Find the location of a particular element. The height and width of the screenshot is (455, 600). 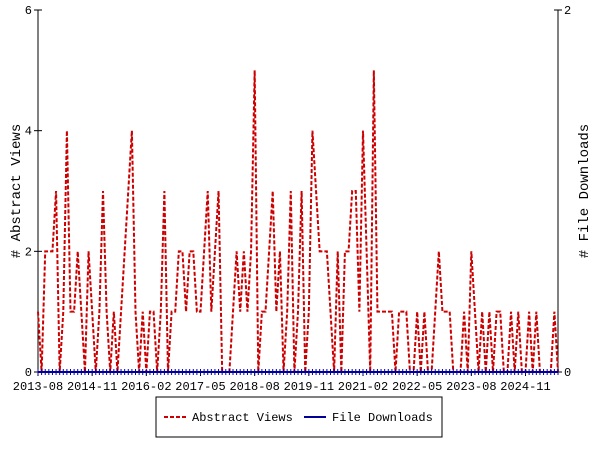

y2-tick-label: 0 is located at coordinates (567, 373).